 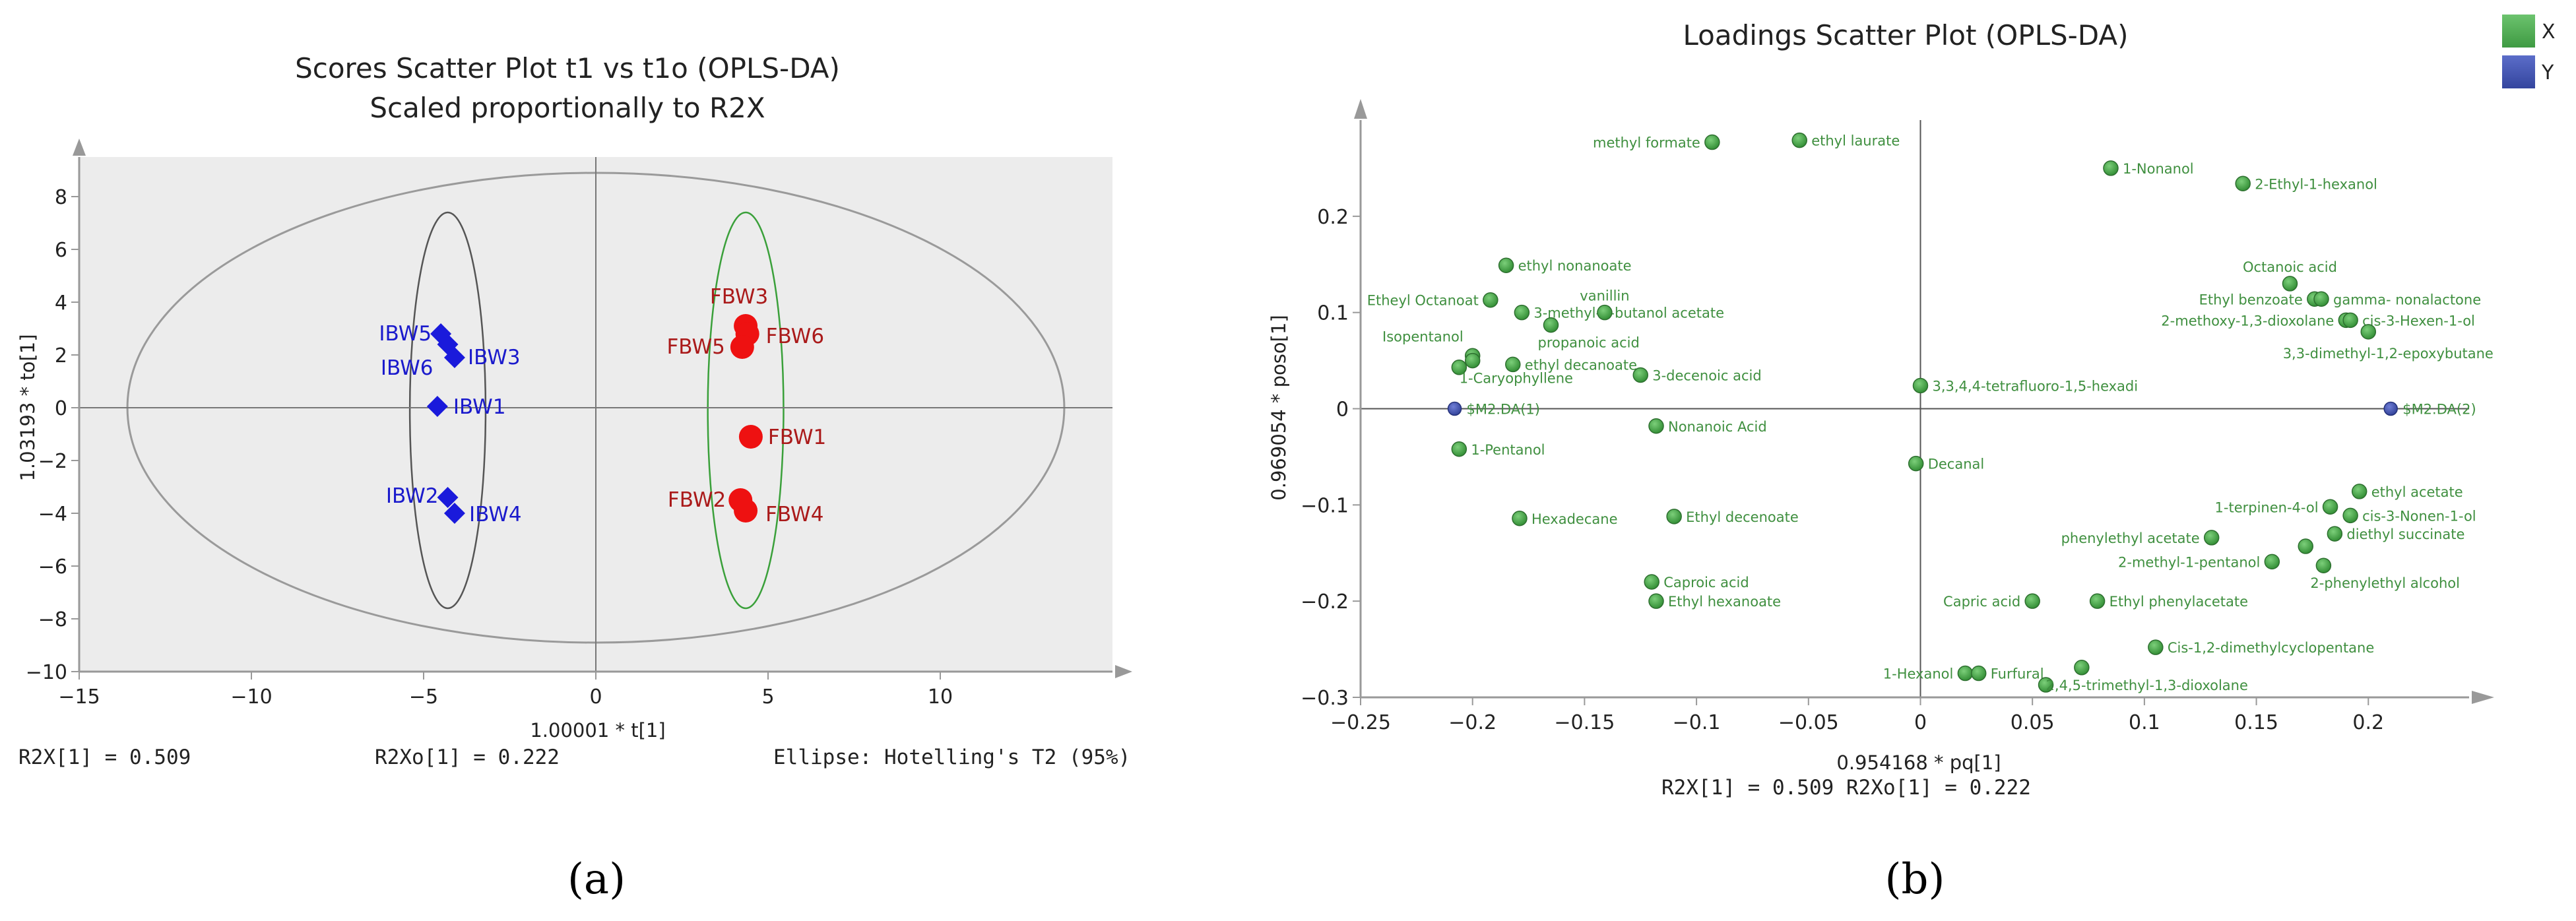 I want to click on loading-label-3-decenoic-acid: 3-decenoic acid, so click(x=1707, y=375).